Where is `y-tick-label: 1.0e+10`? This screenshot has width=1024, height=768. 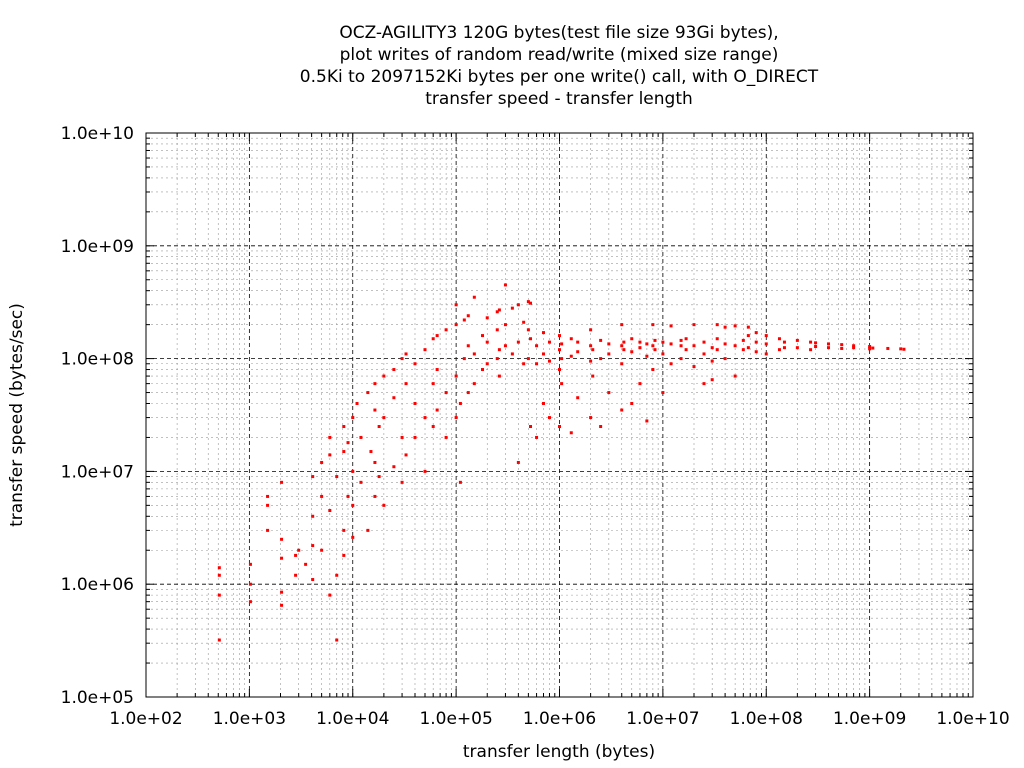
y-tick-label: 1.0e+10 is located at coordinates (97, 134).